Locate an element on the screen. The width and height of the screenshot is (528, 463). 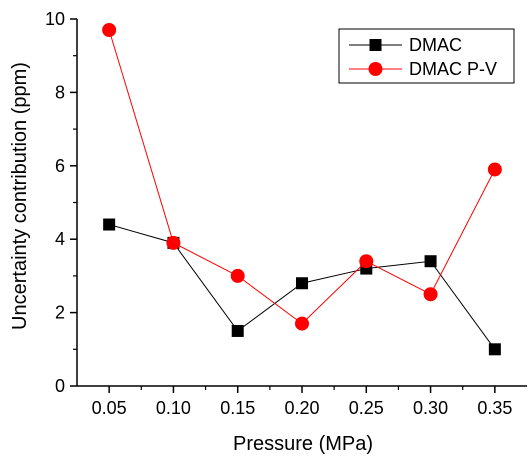
x-tick-label: 0.25 is located at coordinates (366, 408).